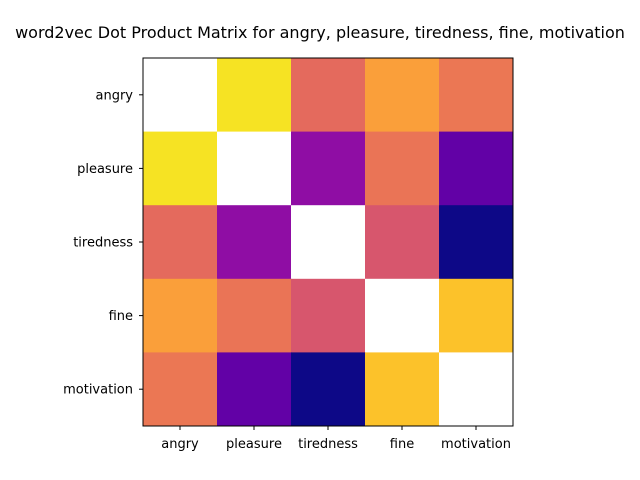 The image size is (640, 480). Describe the element at coordinates (180, 95) in the screenshot. I see `heatmap-cell-angry-angry` at that location.